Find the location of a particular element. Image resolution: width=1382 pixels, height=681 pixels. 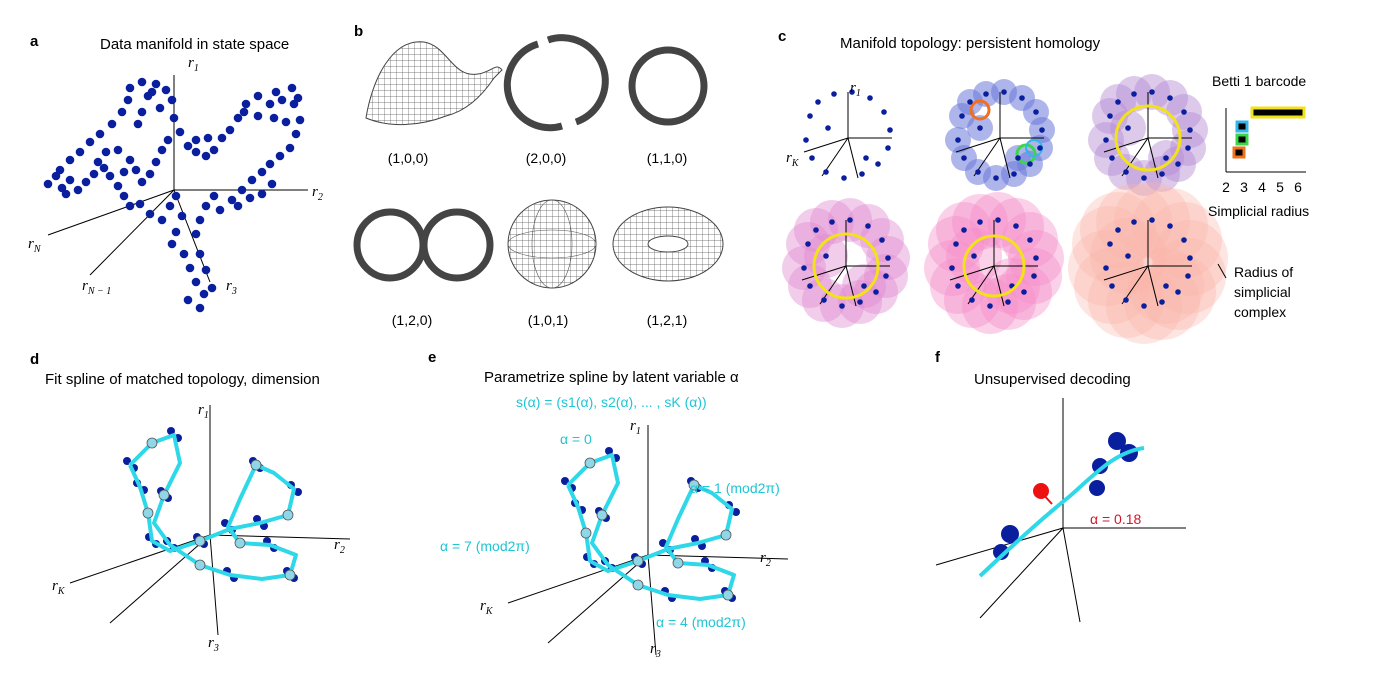

sphere-shape is located at coordinates (552, 244).